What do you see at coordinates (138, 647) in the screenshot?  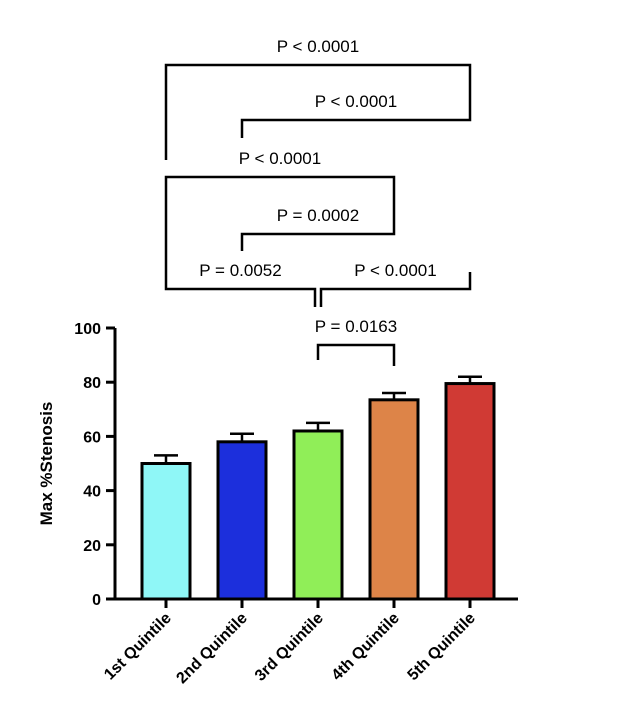 I see `x-tick-label: 1st Quintile` at bounding box center [138, 647].